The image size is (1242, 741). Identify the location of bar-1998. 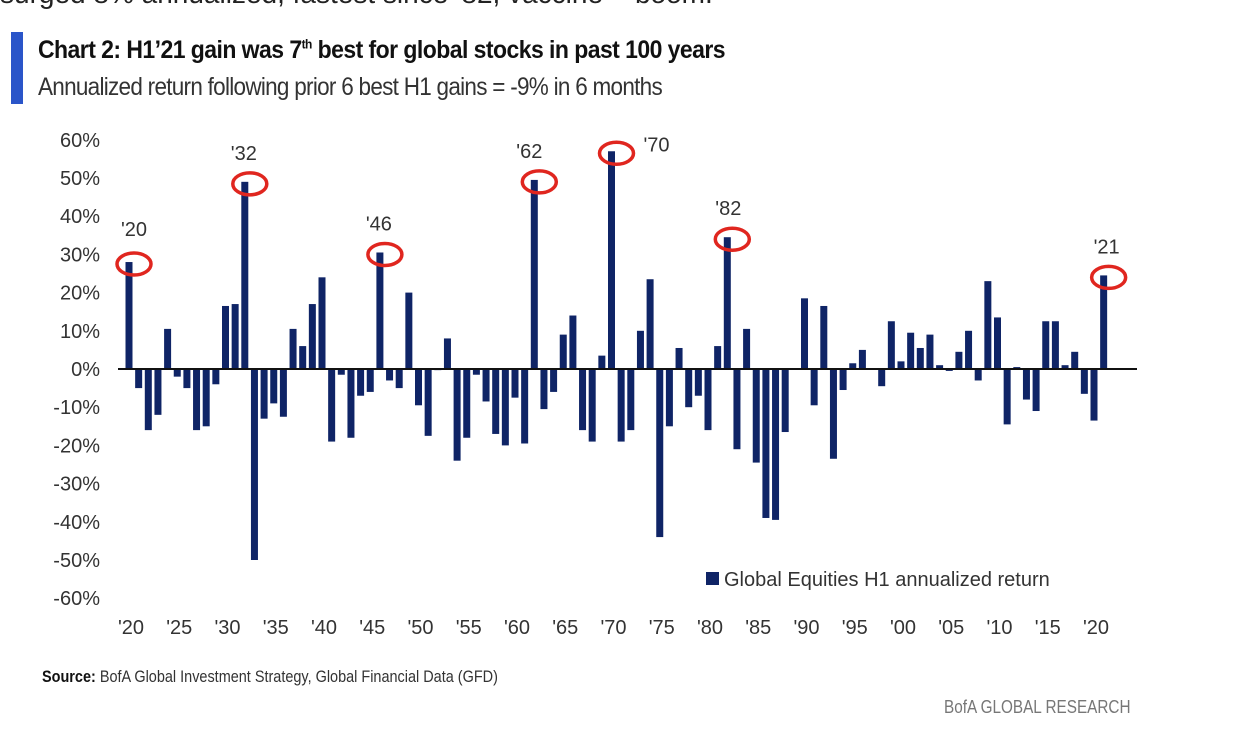
(882, 378).